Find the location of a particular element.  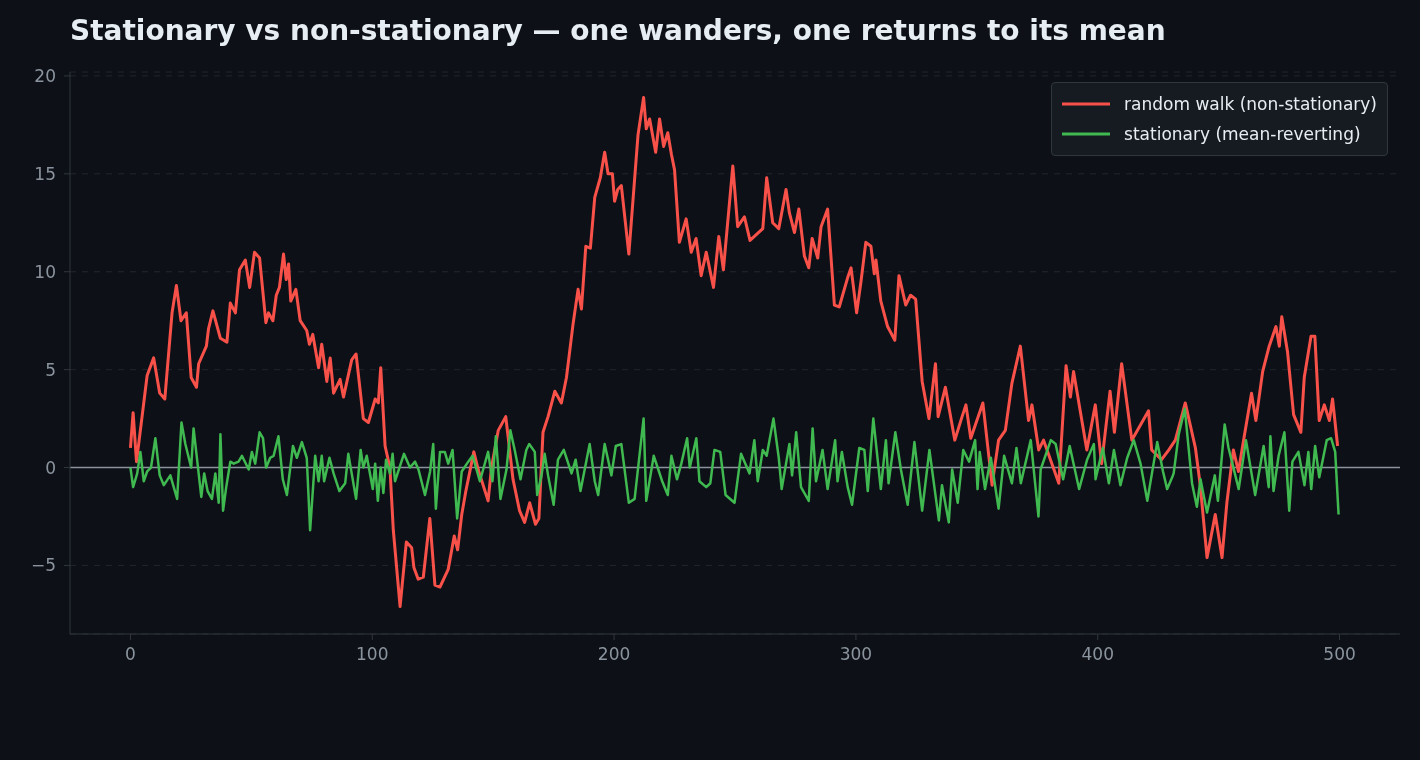

chart-title: Stationary vs non-stationary — one wanders, one returns to its mean is located at coordinates (618, 30).